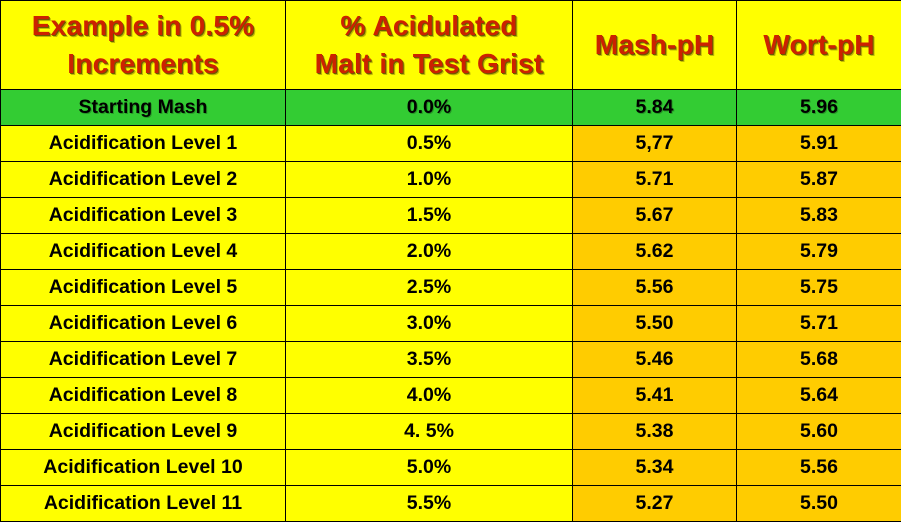 This screenshot has width=901, height=522. Describe the element at coordinates (429, 504) in the screenshot. I see `acid-malt-cell: 5.5%` at that location.